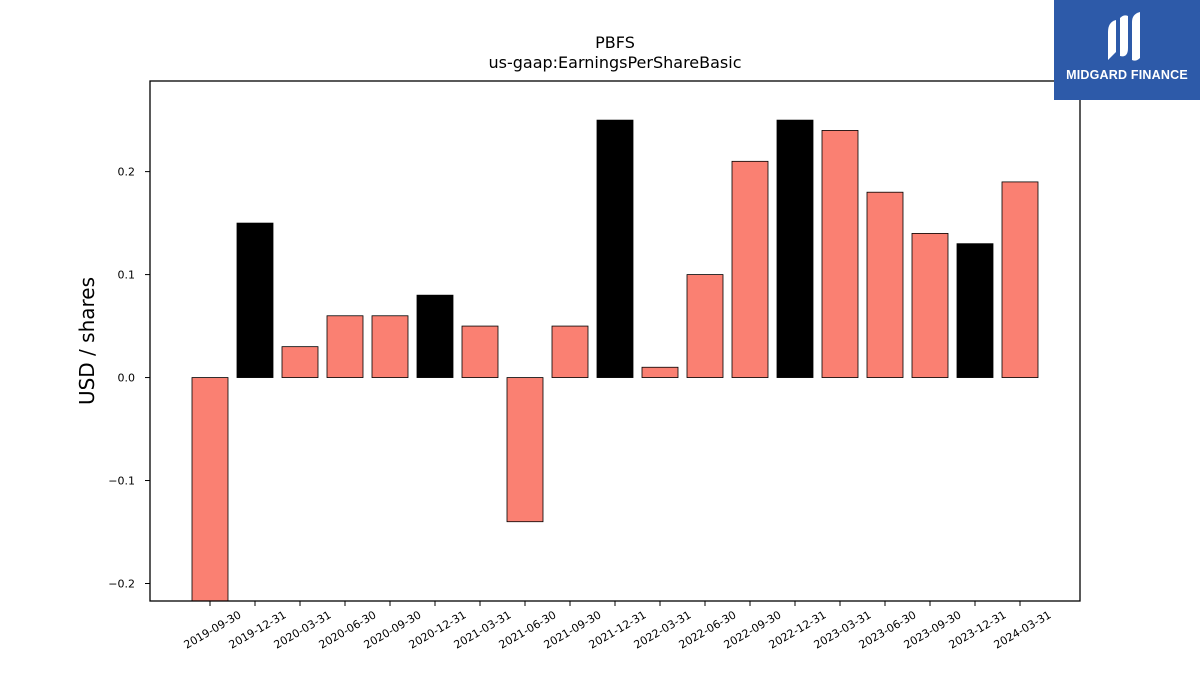 Image resolution: width=1200 pixels, height=675 pixels. I want to click on logo-text: MIDGARD FINANCE, so click(1127, 75).